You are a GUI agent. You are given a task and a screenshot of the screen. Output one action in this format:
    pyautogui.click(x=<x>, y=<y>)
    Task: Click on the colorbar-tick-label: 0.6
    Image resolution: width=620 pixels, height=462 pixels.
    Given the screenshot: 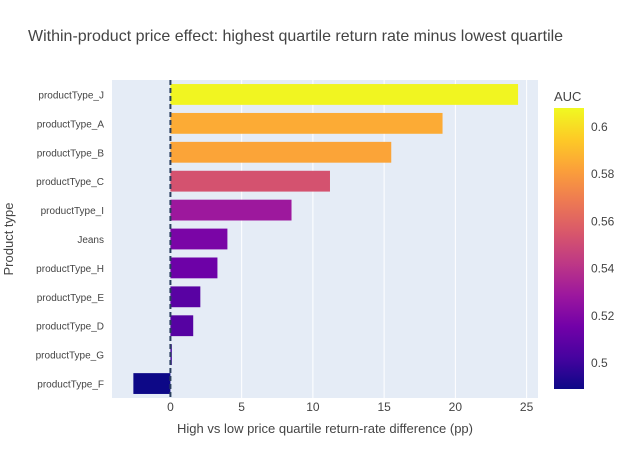 What is the action you would take?
    pyautogui.click(x=599, y=127)
    